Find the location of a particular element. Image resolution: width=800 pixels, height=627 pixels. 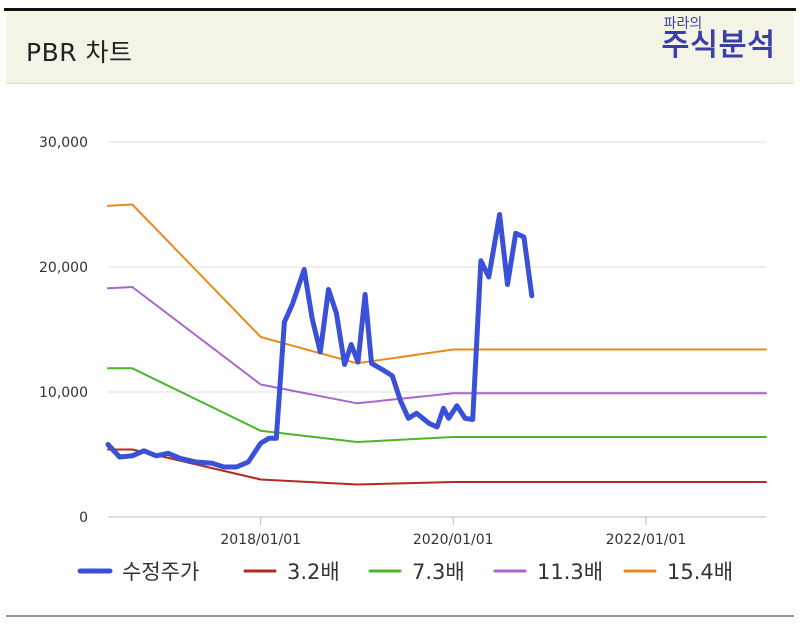

x-tick-label: 2022/01/01 is located at coordinates (646, 540).